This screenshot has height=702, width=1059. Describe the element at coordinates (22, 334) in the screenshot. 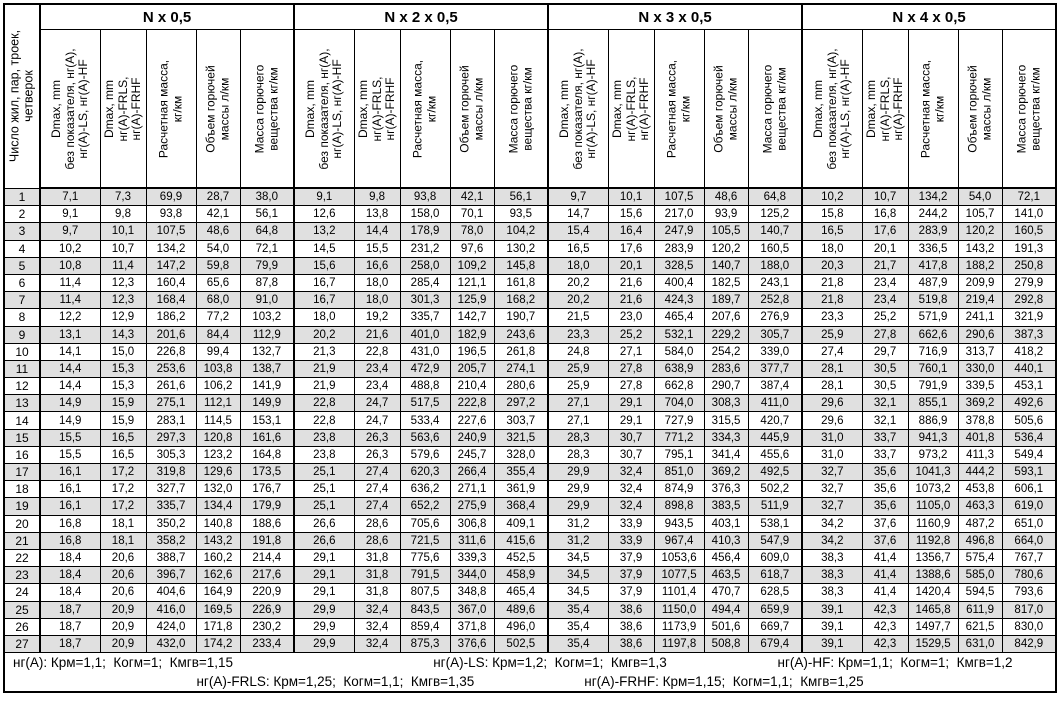

I see `row-number-cell: 9` at that location.